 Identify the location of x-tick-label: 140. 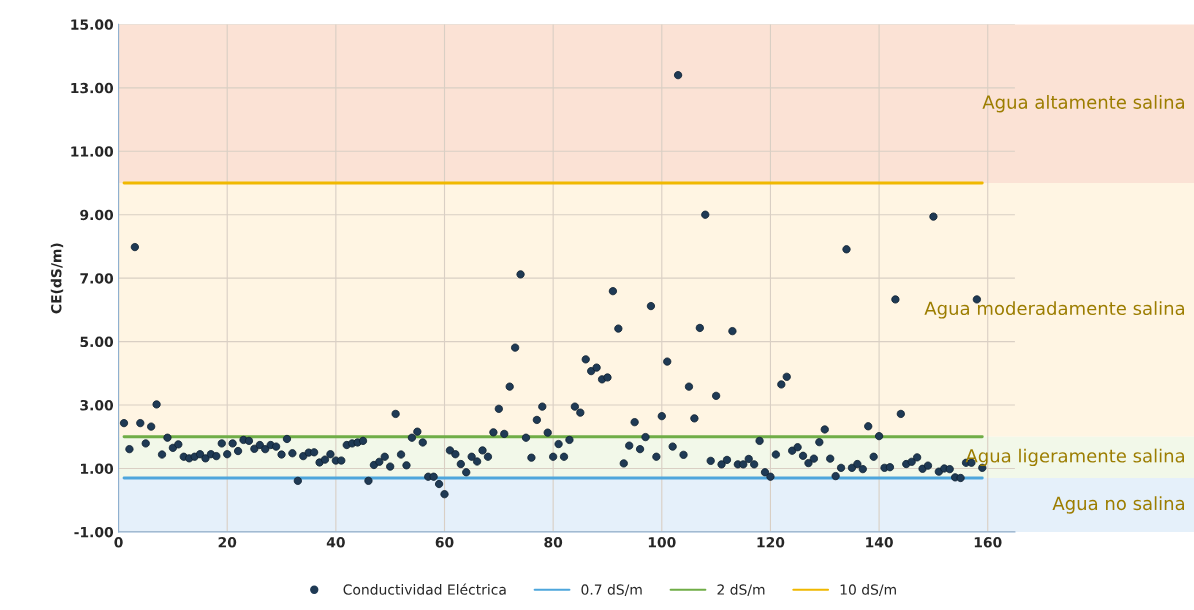
(879, 542).